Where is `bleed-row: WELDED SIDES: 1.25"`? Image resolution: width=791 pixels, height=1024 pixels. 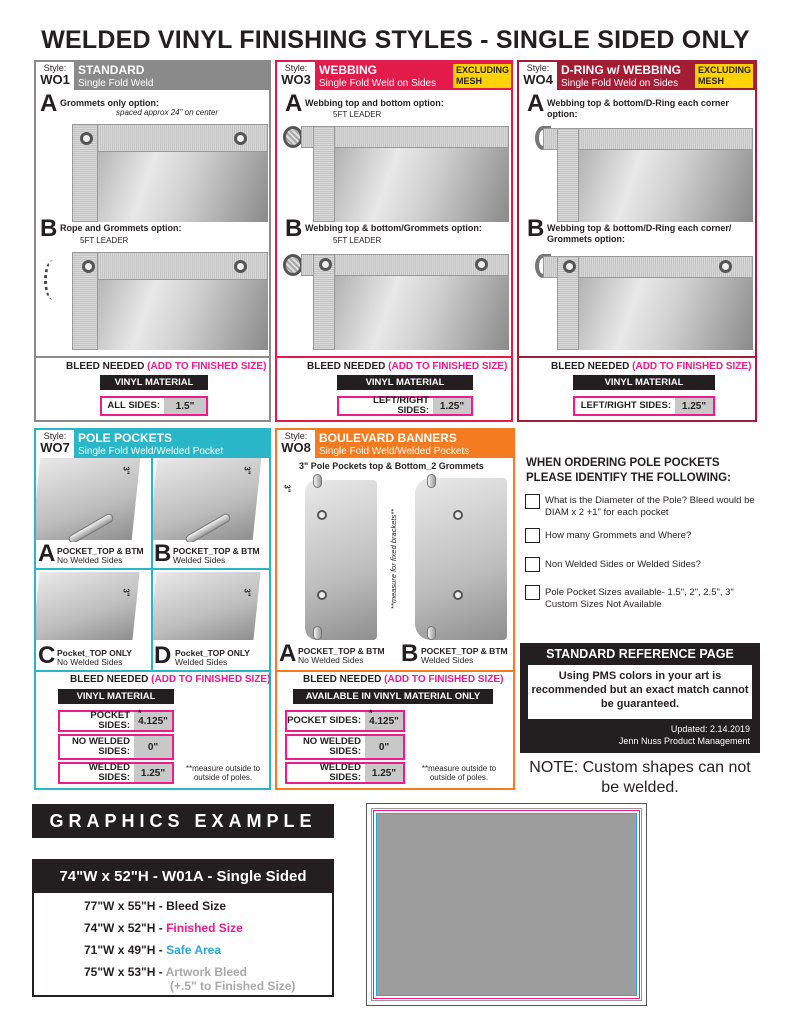 bleed-row: WELDED SIDES: 1.25" is located at coordinates (116, 773).